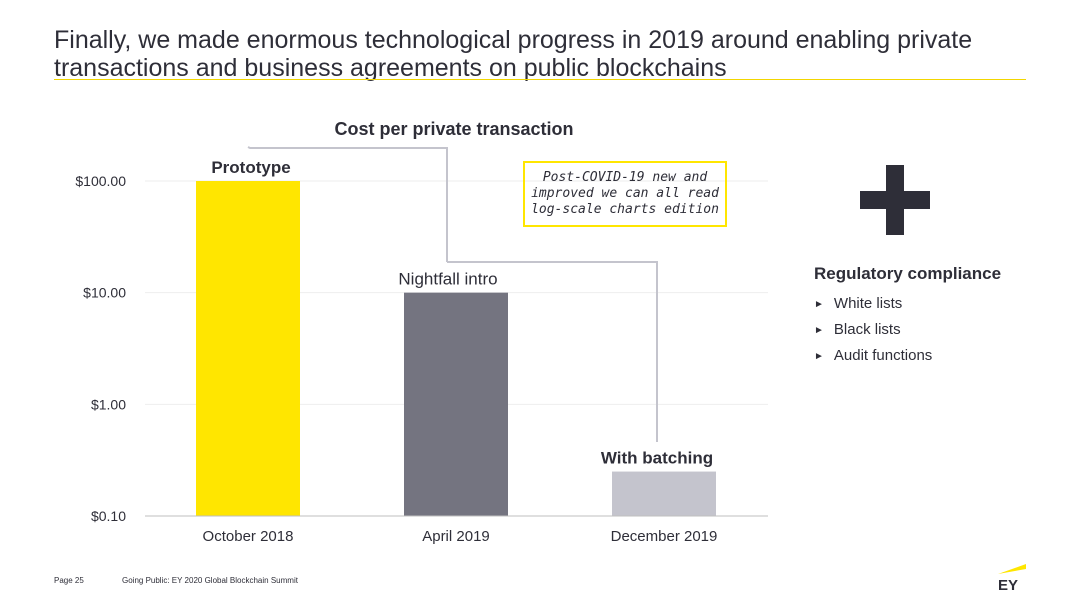 The height and width of the screenshot is (607, 1080). I want to click on y-tick-label: $0.10, so click(108, 516).